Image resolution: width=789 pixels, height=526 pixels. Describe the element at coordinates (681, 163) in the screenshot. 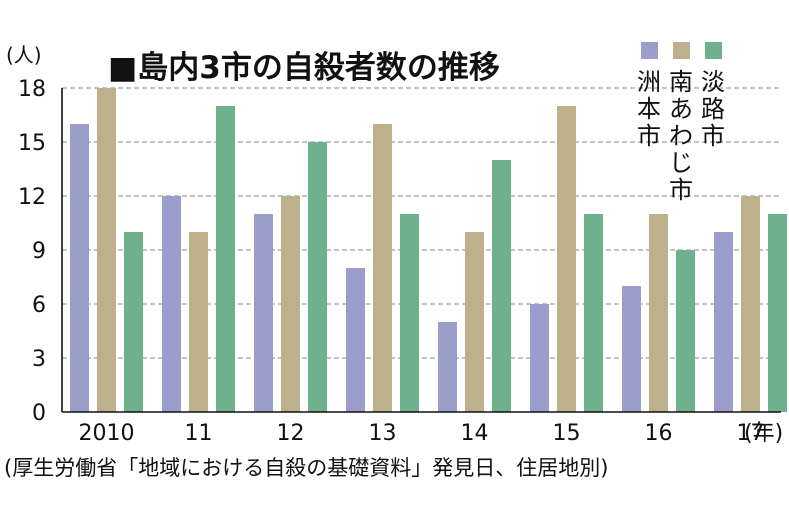

I see `legend-label-char: じ` at that location.